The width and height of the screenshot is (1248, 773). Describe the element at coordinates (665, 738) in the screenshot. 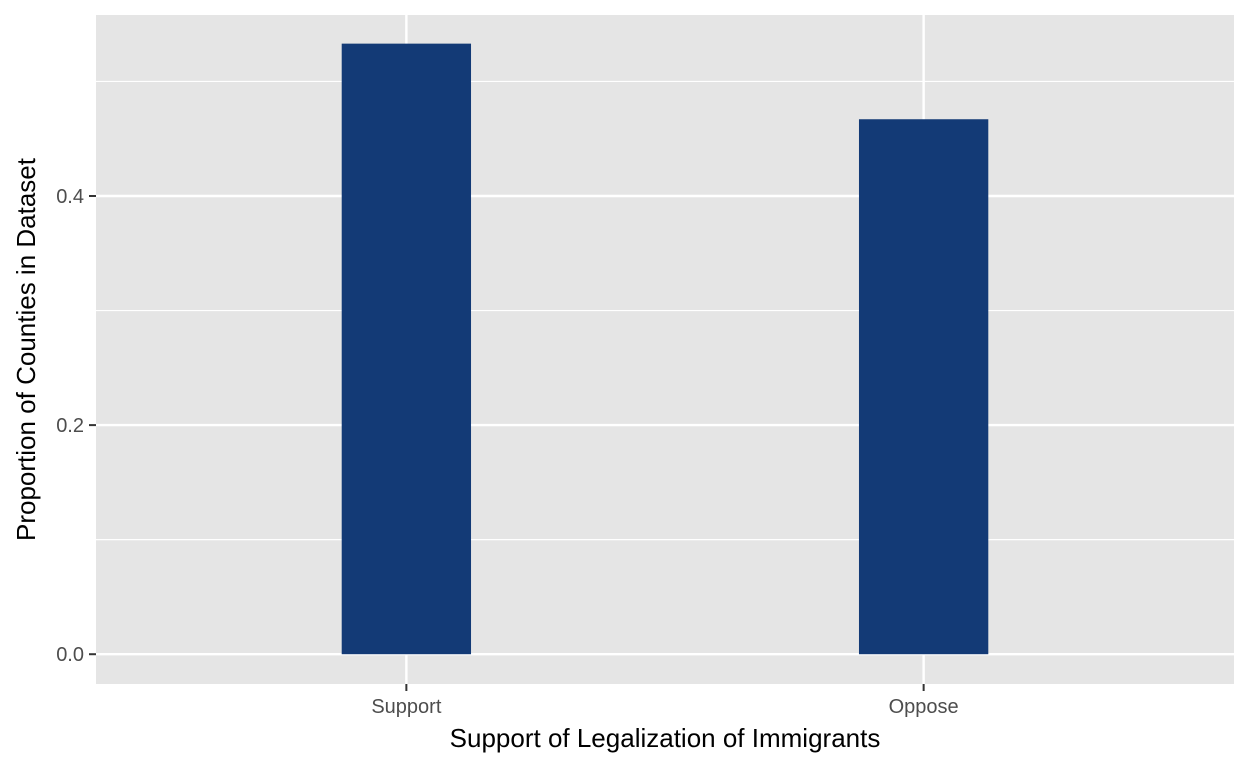

I see `x-axis-title: Support of Legalization of Immigrants` at that location.